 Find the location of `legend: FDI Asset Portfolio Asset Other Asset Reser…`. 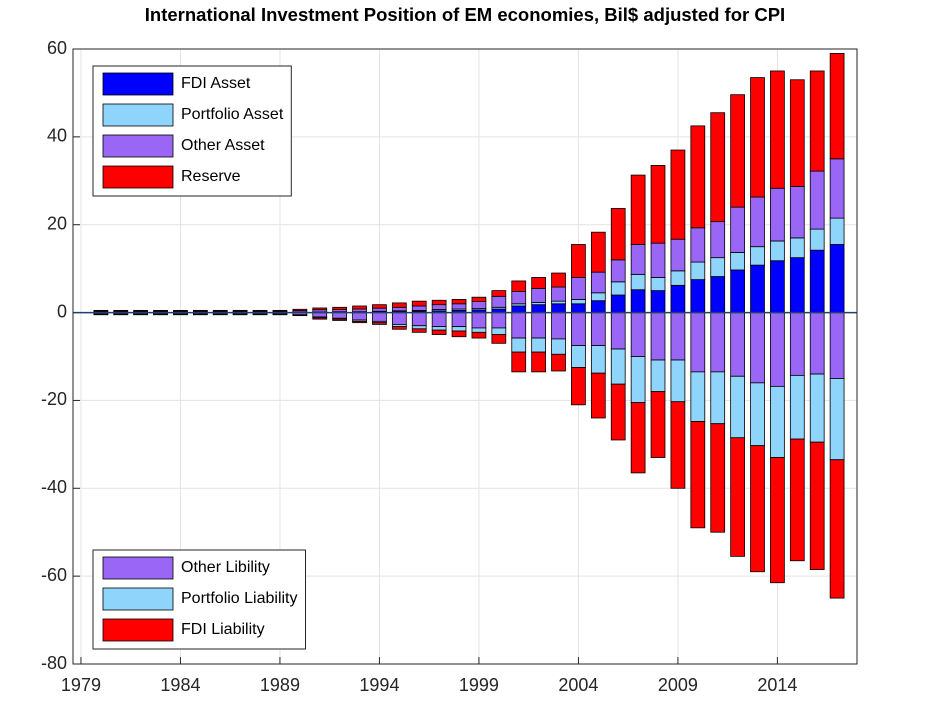

legend: FDI Asset Portfolio Asset Other Asset Reser… is located at coordinates (192, 131).